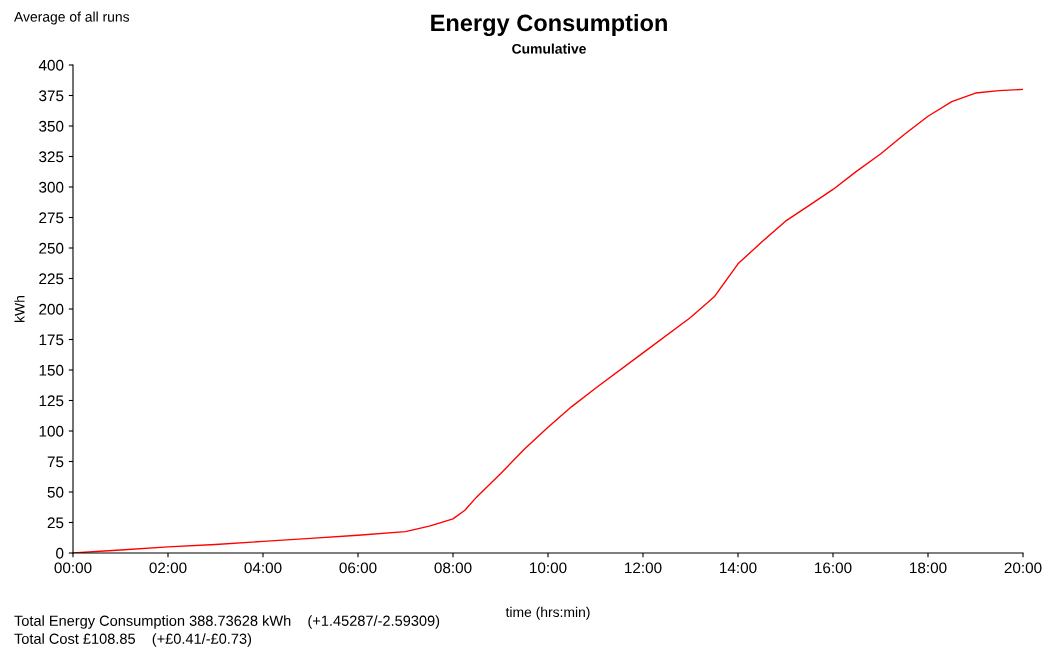 The image size is (1047, 649). What do you see at coordinates (51, 279) in the screenshot?
I see `y-tick-label: 225` at bounding box center [51, 279].